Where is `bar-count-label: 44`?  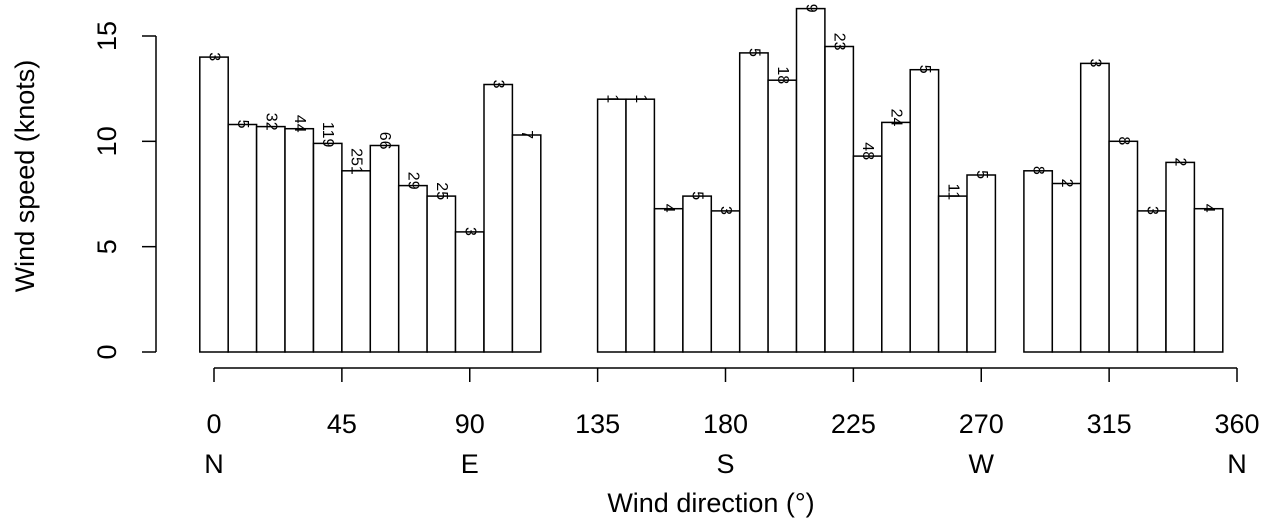
bar-count-label: 44 is located at coordinates (299, 124).